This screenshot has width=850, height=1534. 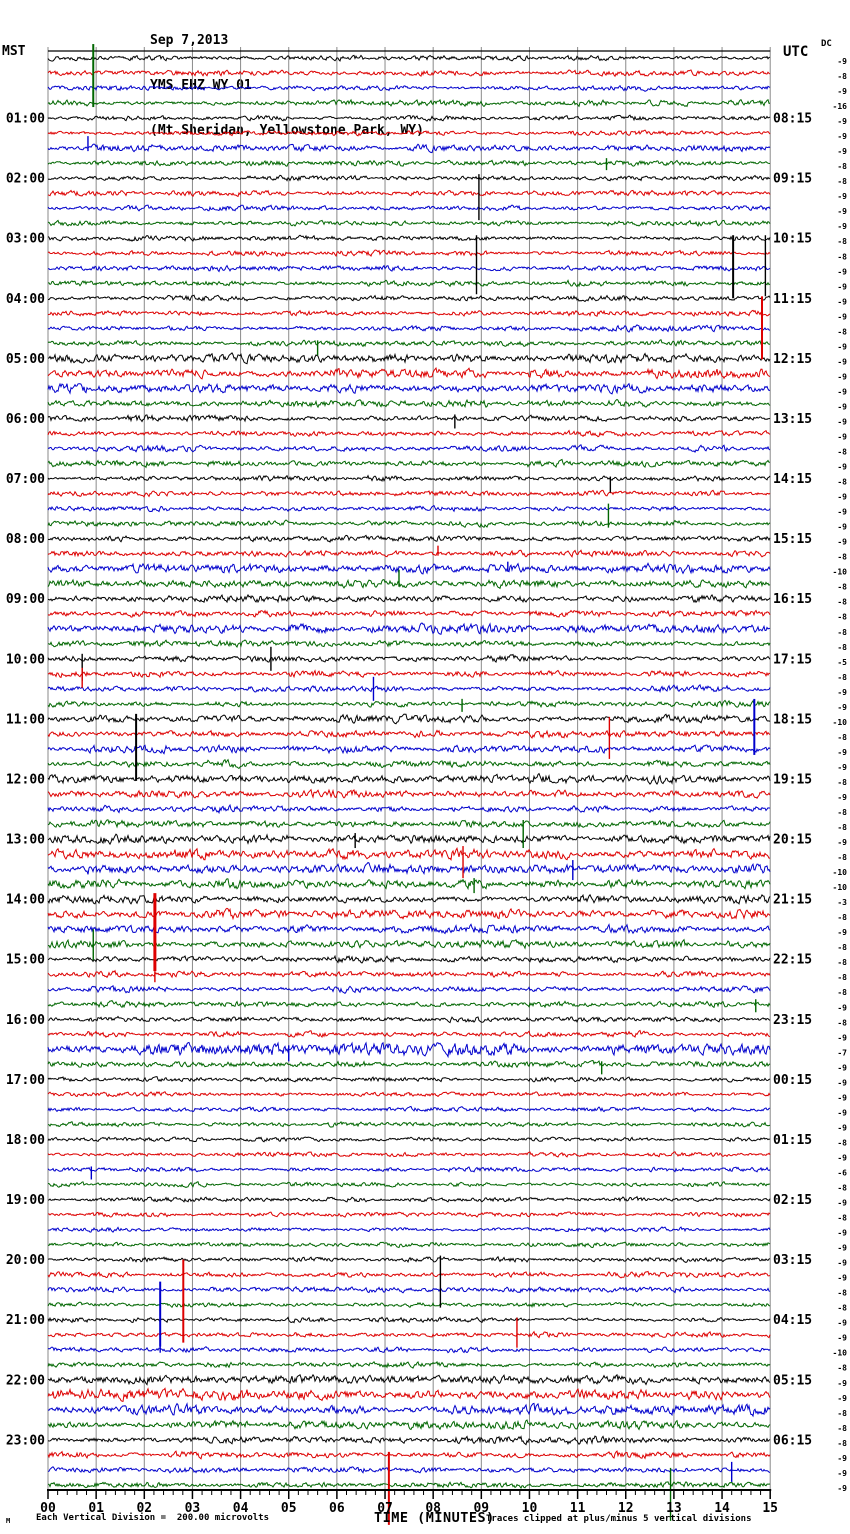 What do you see at coordinates (25, 1320) in the screenshot?
I see `mst-hour-label: 21:00` at bounding box center [25, 1320].